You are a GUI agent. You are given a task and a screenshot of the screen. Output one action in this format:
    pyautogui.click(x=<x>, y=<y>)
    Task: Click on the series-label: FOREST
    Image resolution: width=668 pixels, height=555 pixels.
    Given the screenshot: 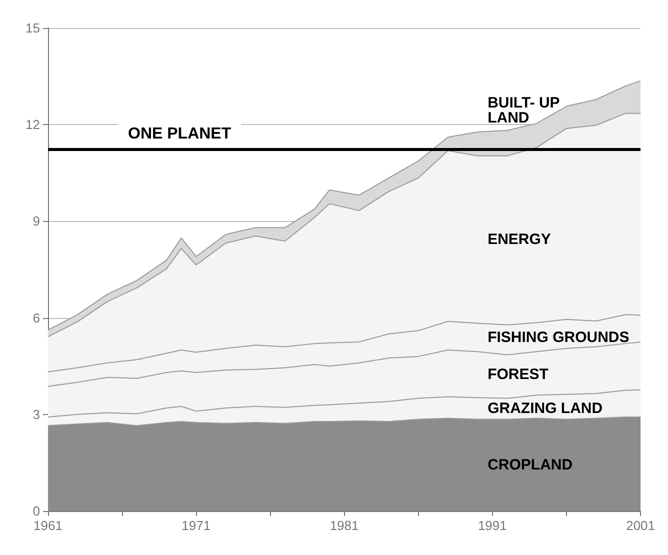 What is the action you would take?
    pyautogui.click(x=518, y=375)
    